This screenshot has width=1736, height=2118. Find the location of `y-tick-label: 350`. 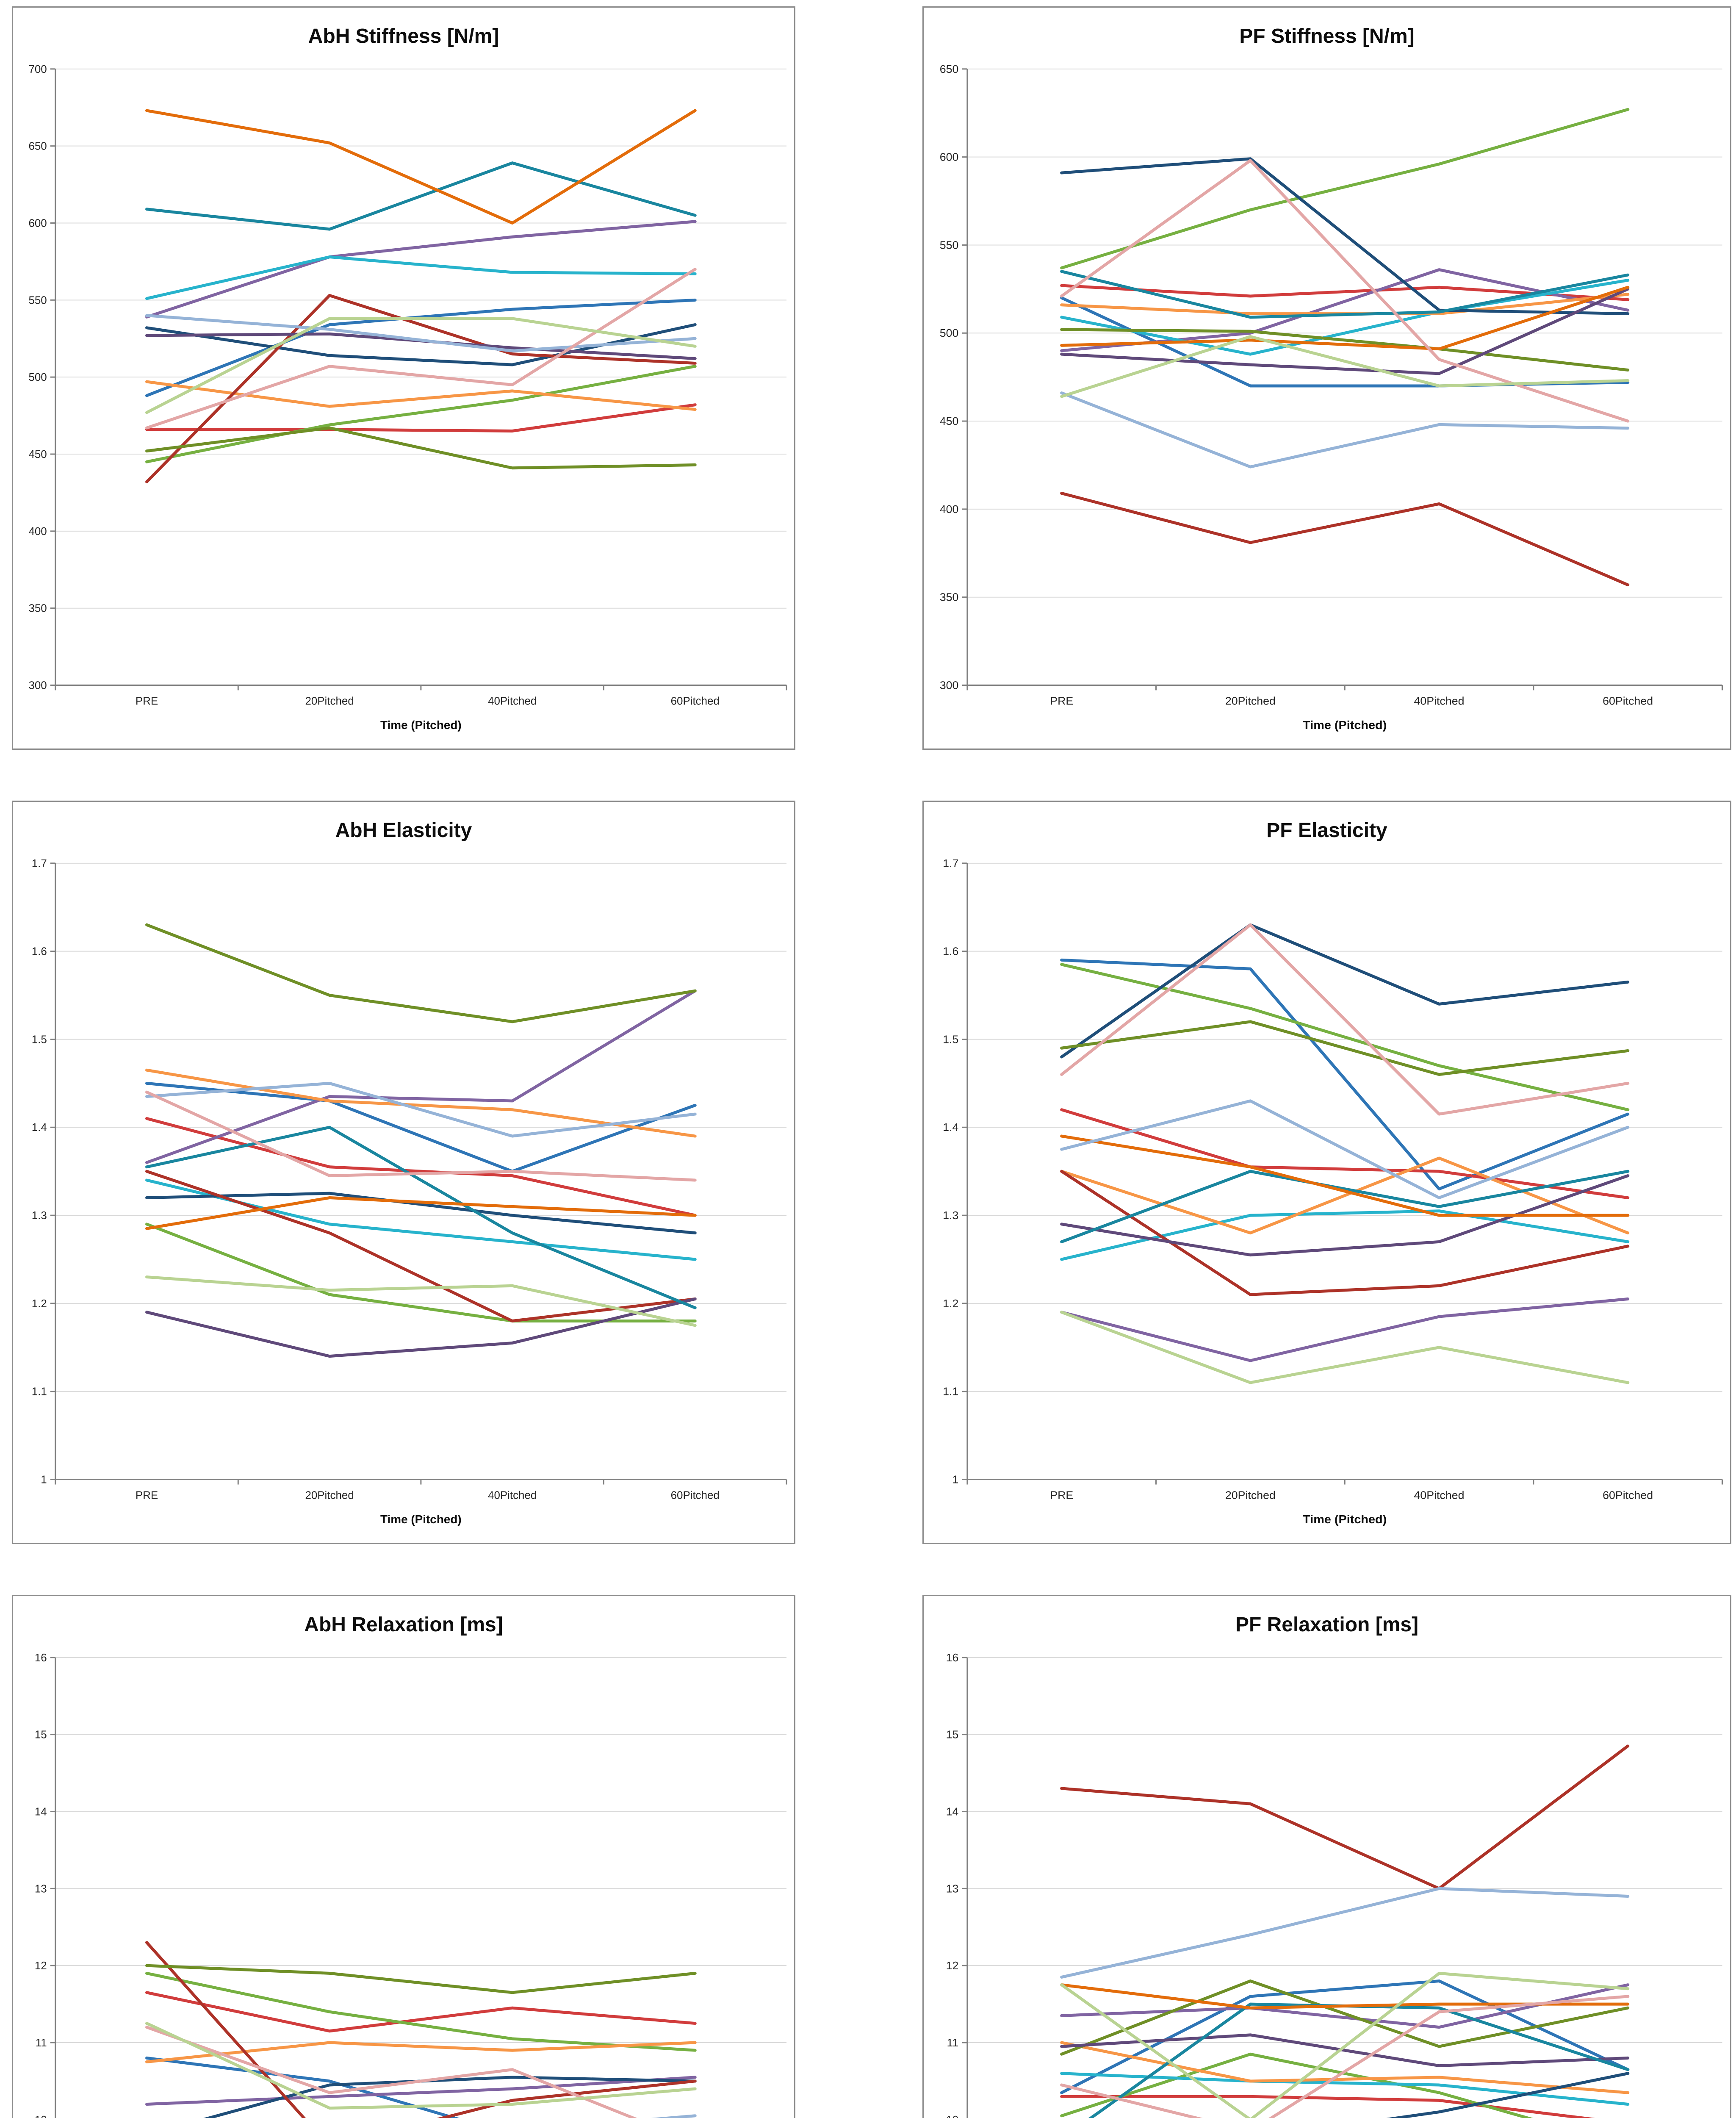

y-tick-label: 350 is located at coordinates (949, 597).